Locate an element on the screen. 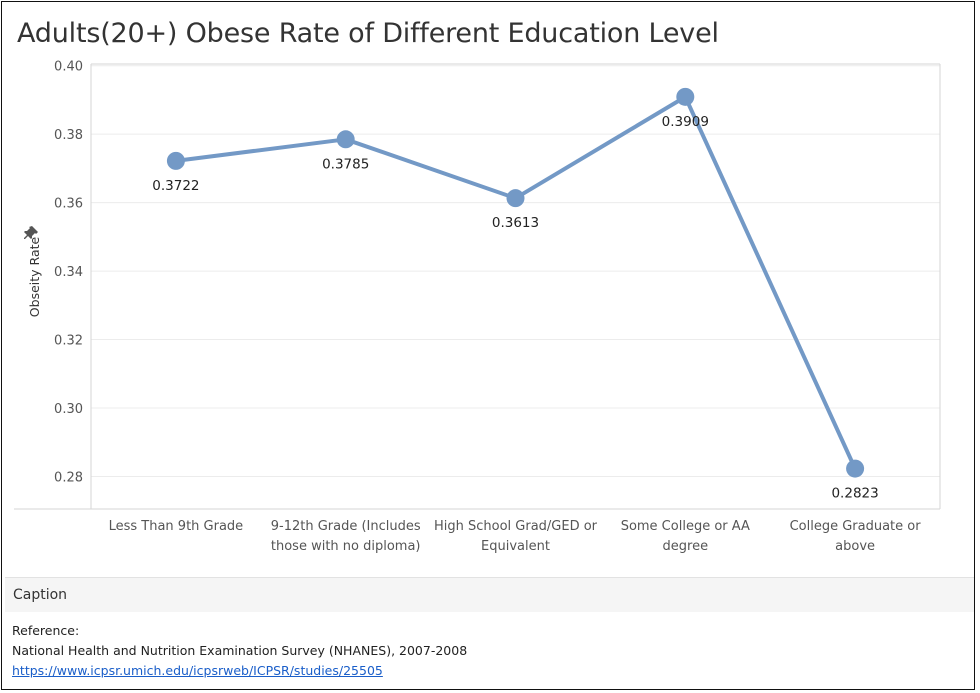  reference-label: Reference: is located at coordinates (46, 630).